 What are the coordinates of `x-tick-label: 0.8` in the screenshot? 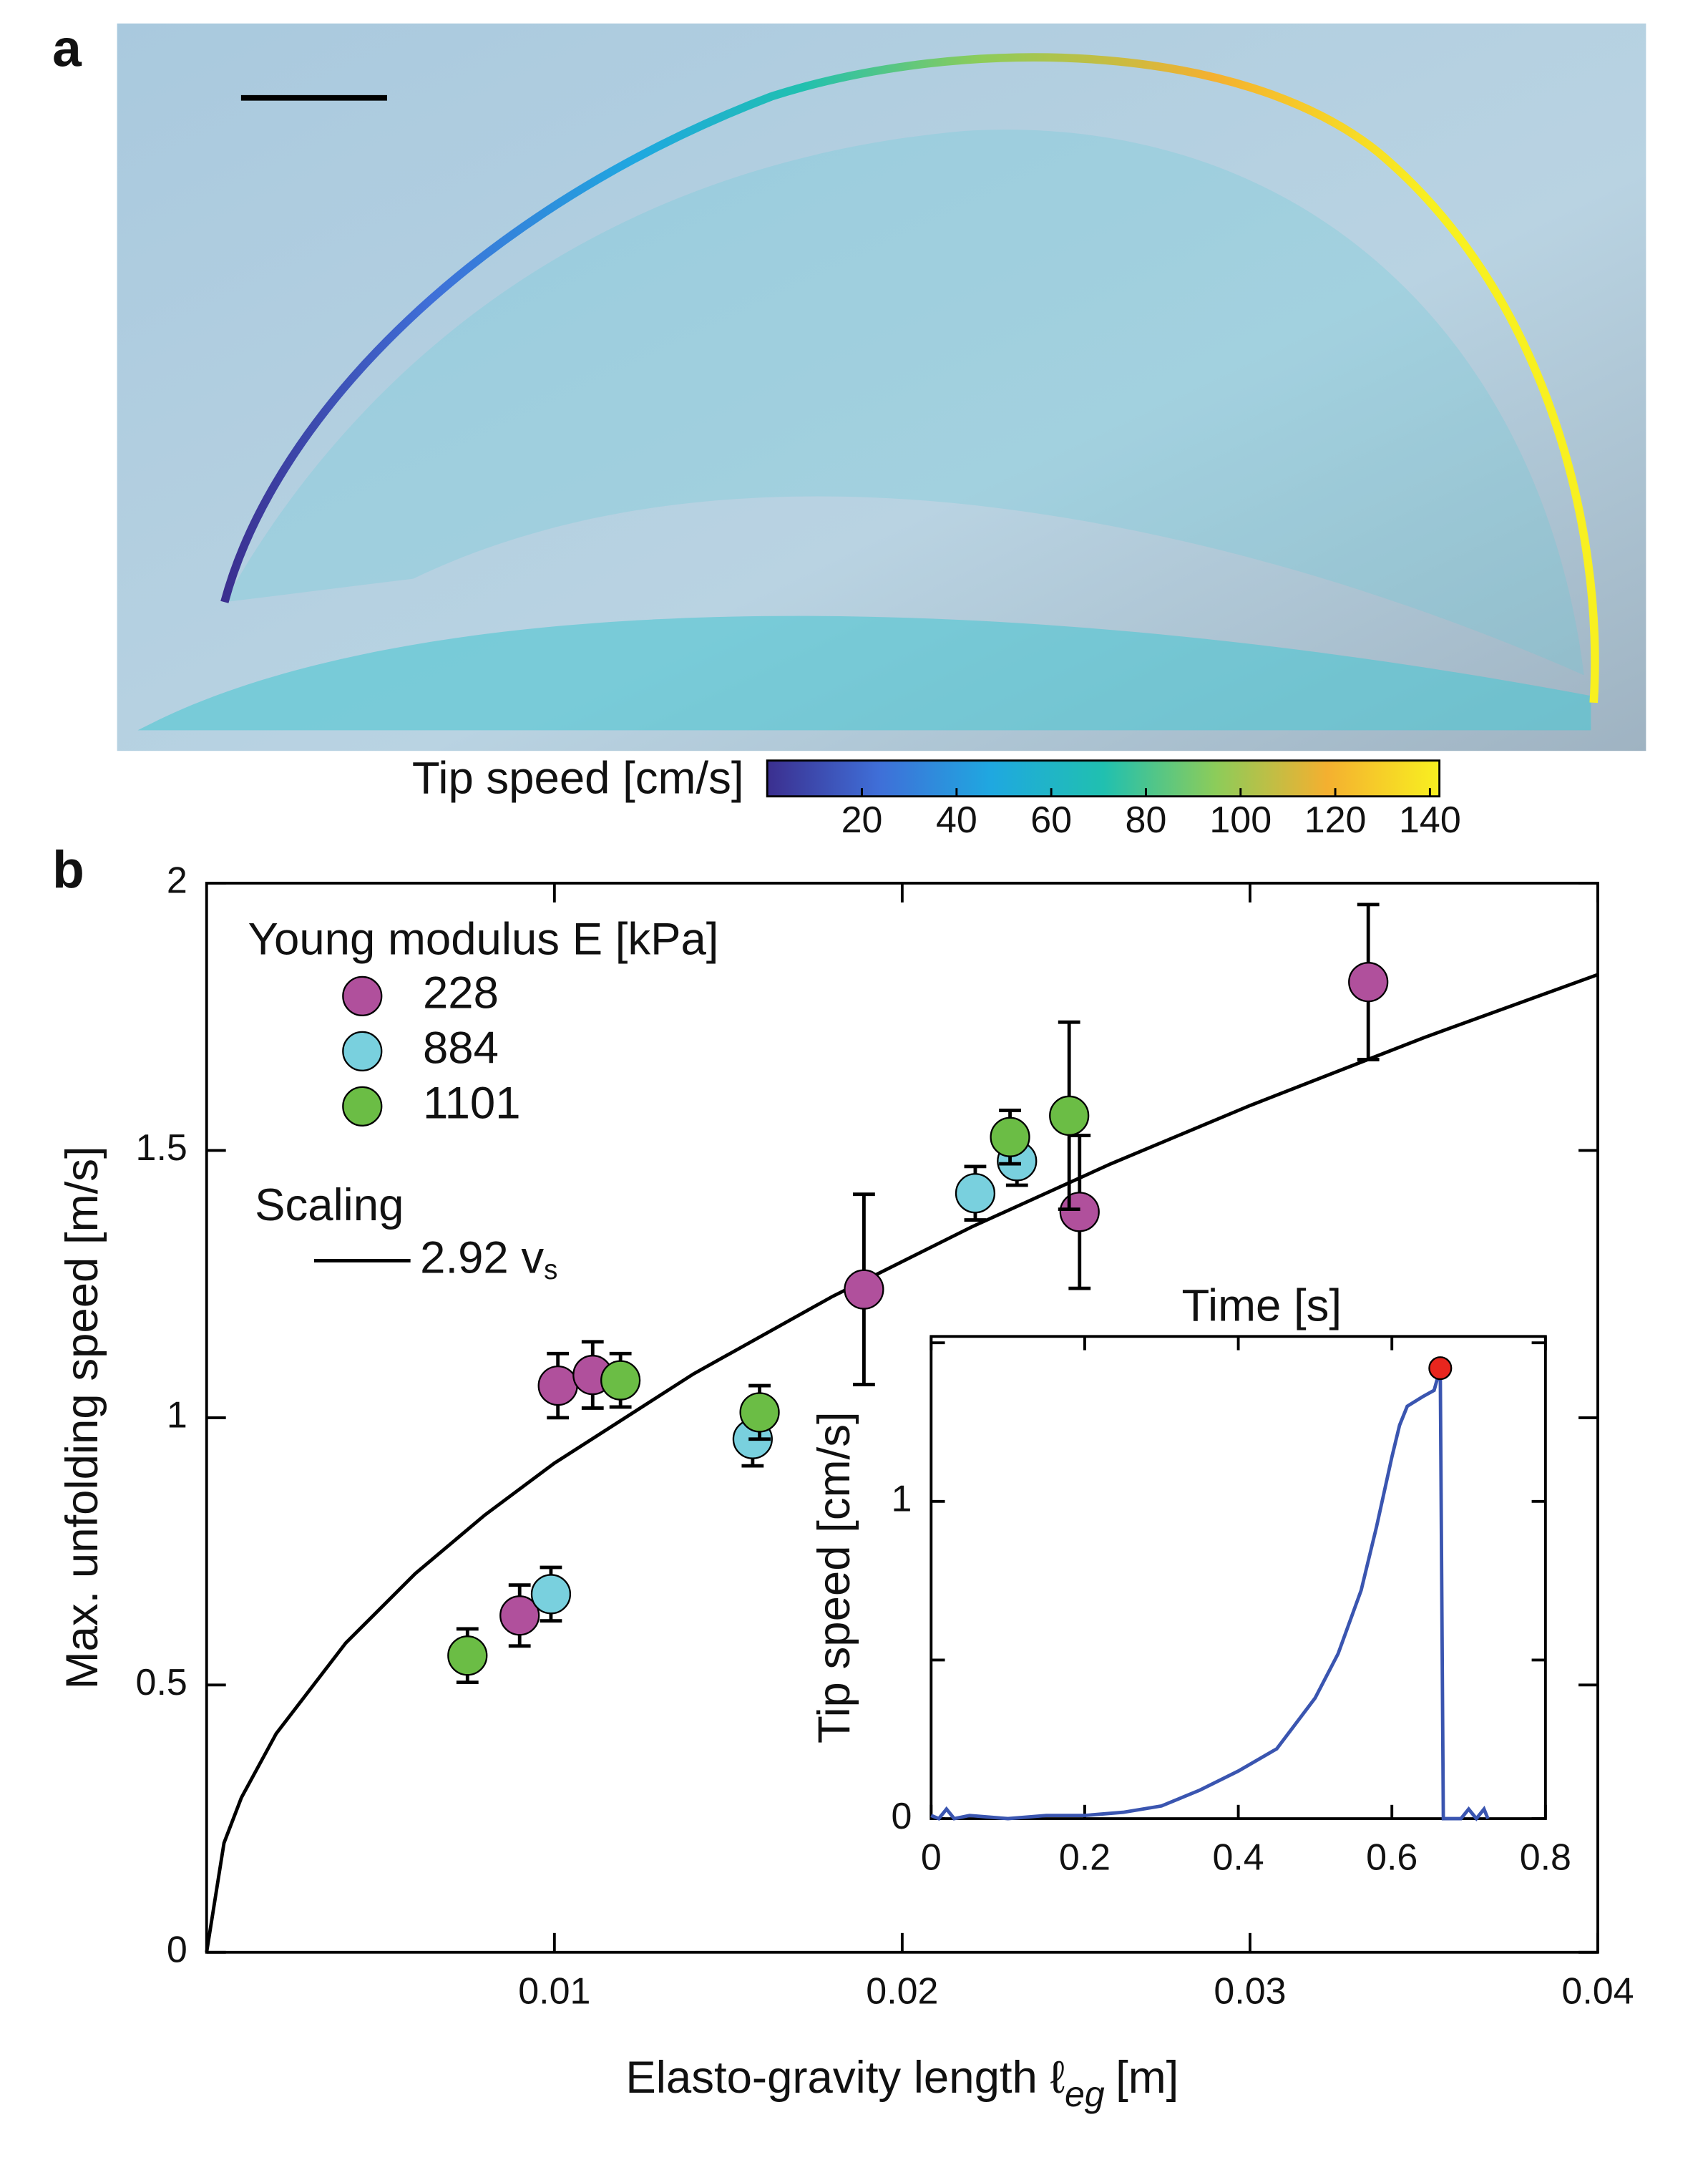 It's located at (1545, 1858).